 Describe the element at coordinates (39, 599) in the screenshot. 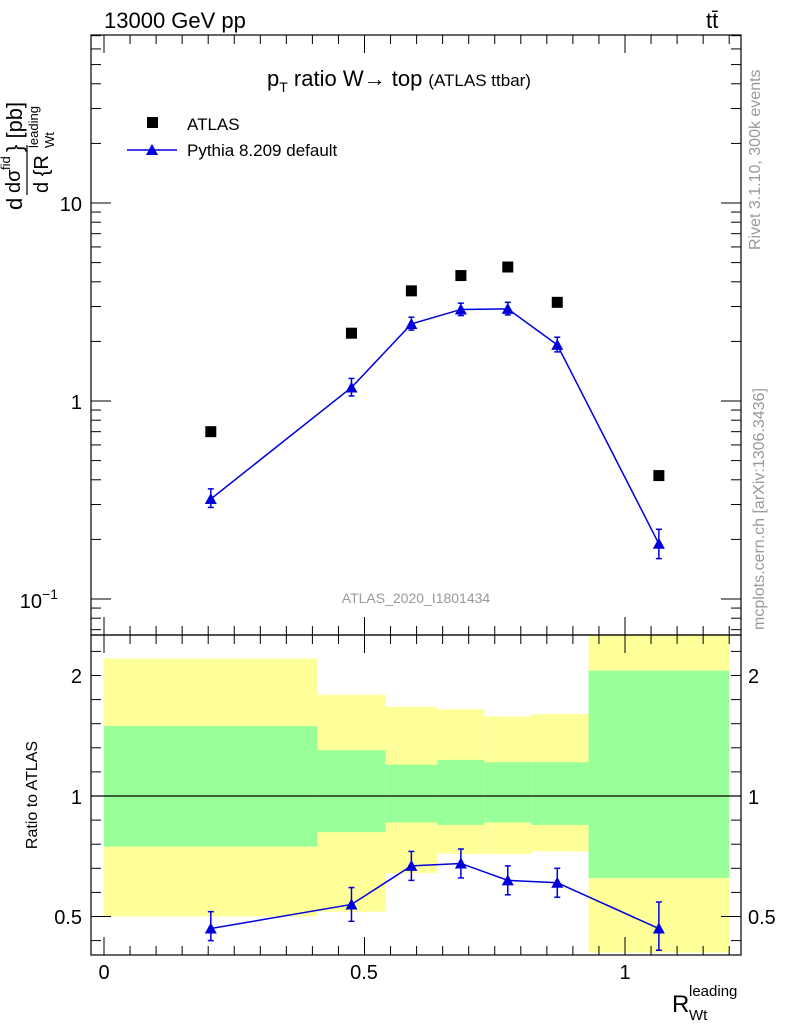

I see `y-tick-label-0.1: 10−1` at that location.